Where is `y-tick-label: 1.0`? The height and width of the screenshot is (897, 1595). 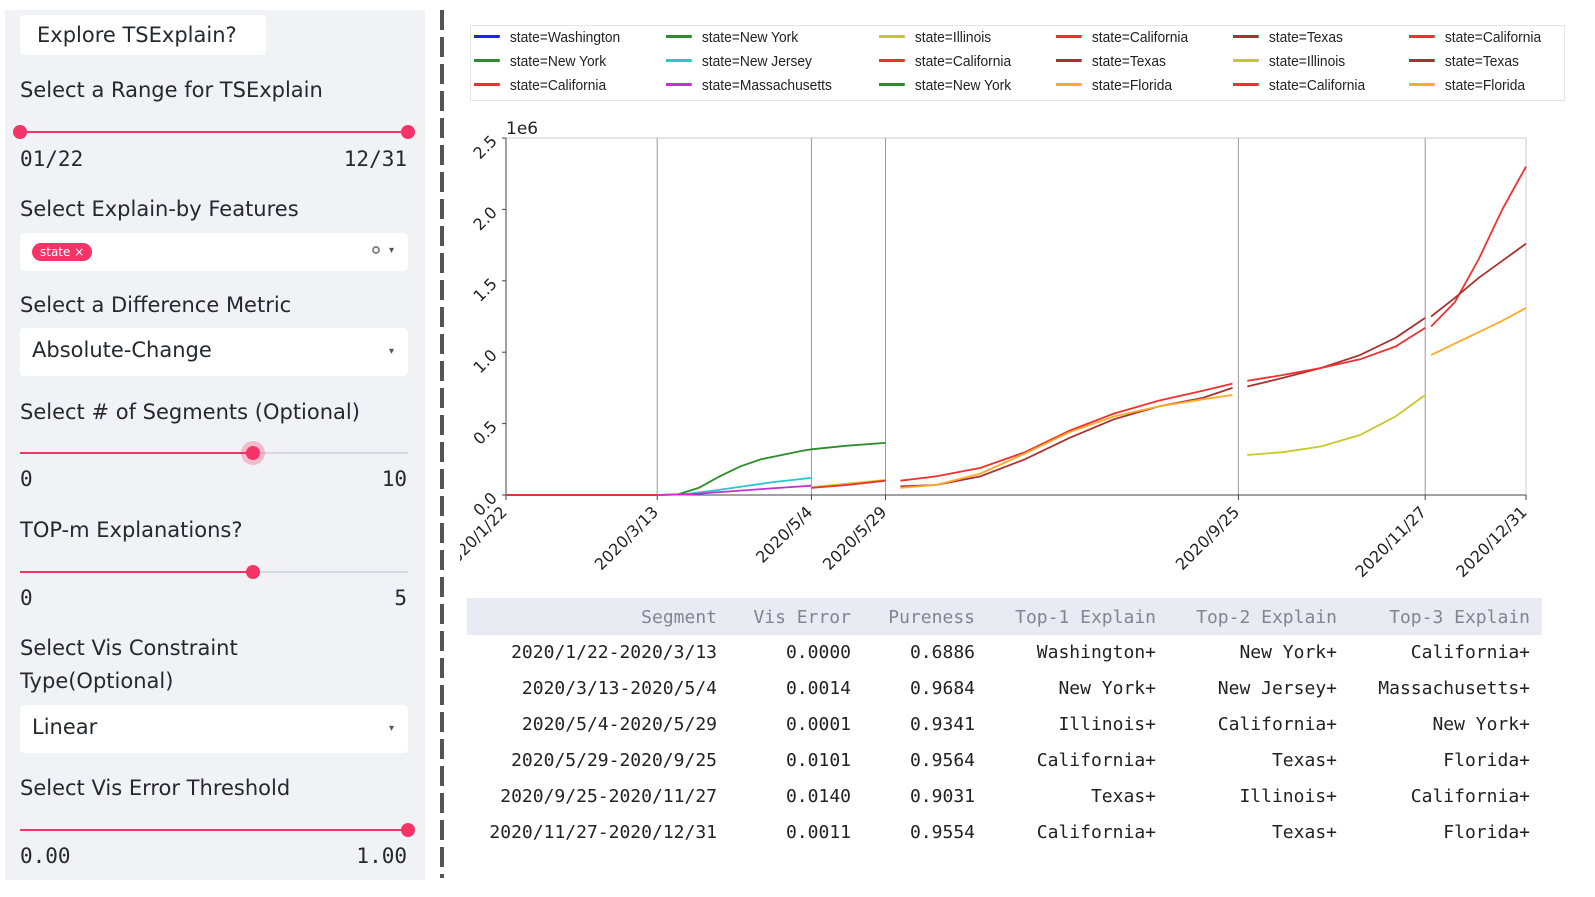 y-tick-label: 1.0 is located at coordinates (484, 361).